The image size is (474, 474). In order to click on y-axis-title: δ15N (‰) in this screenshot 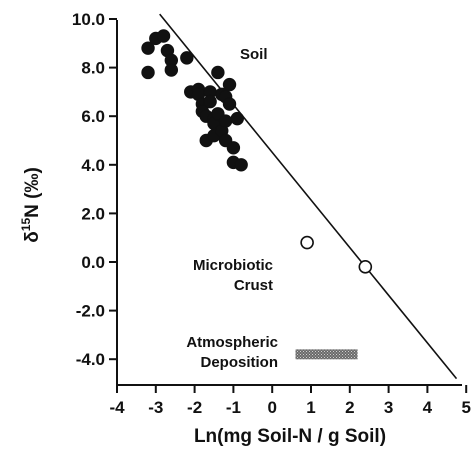, I will do `click(31, 205)`.